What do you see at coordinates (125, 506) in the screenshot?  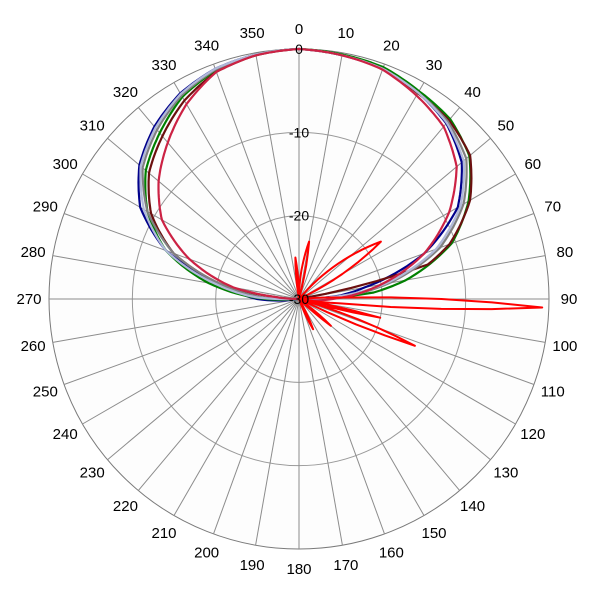 I see `angle-tick-label: 220` at bounding box center [125, 506].